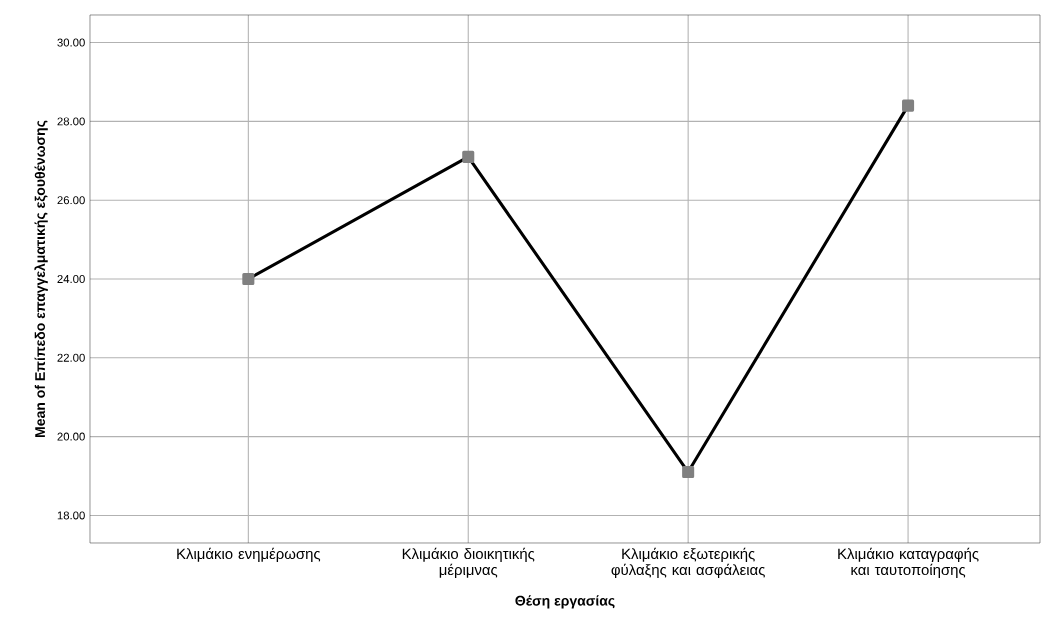 This screenshot has width=1054, height=633. I want to click on y-tick-label: 28.00, so click(71, 121).